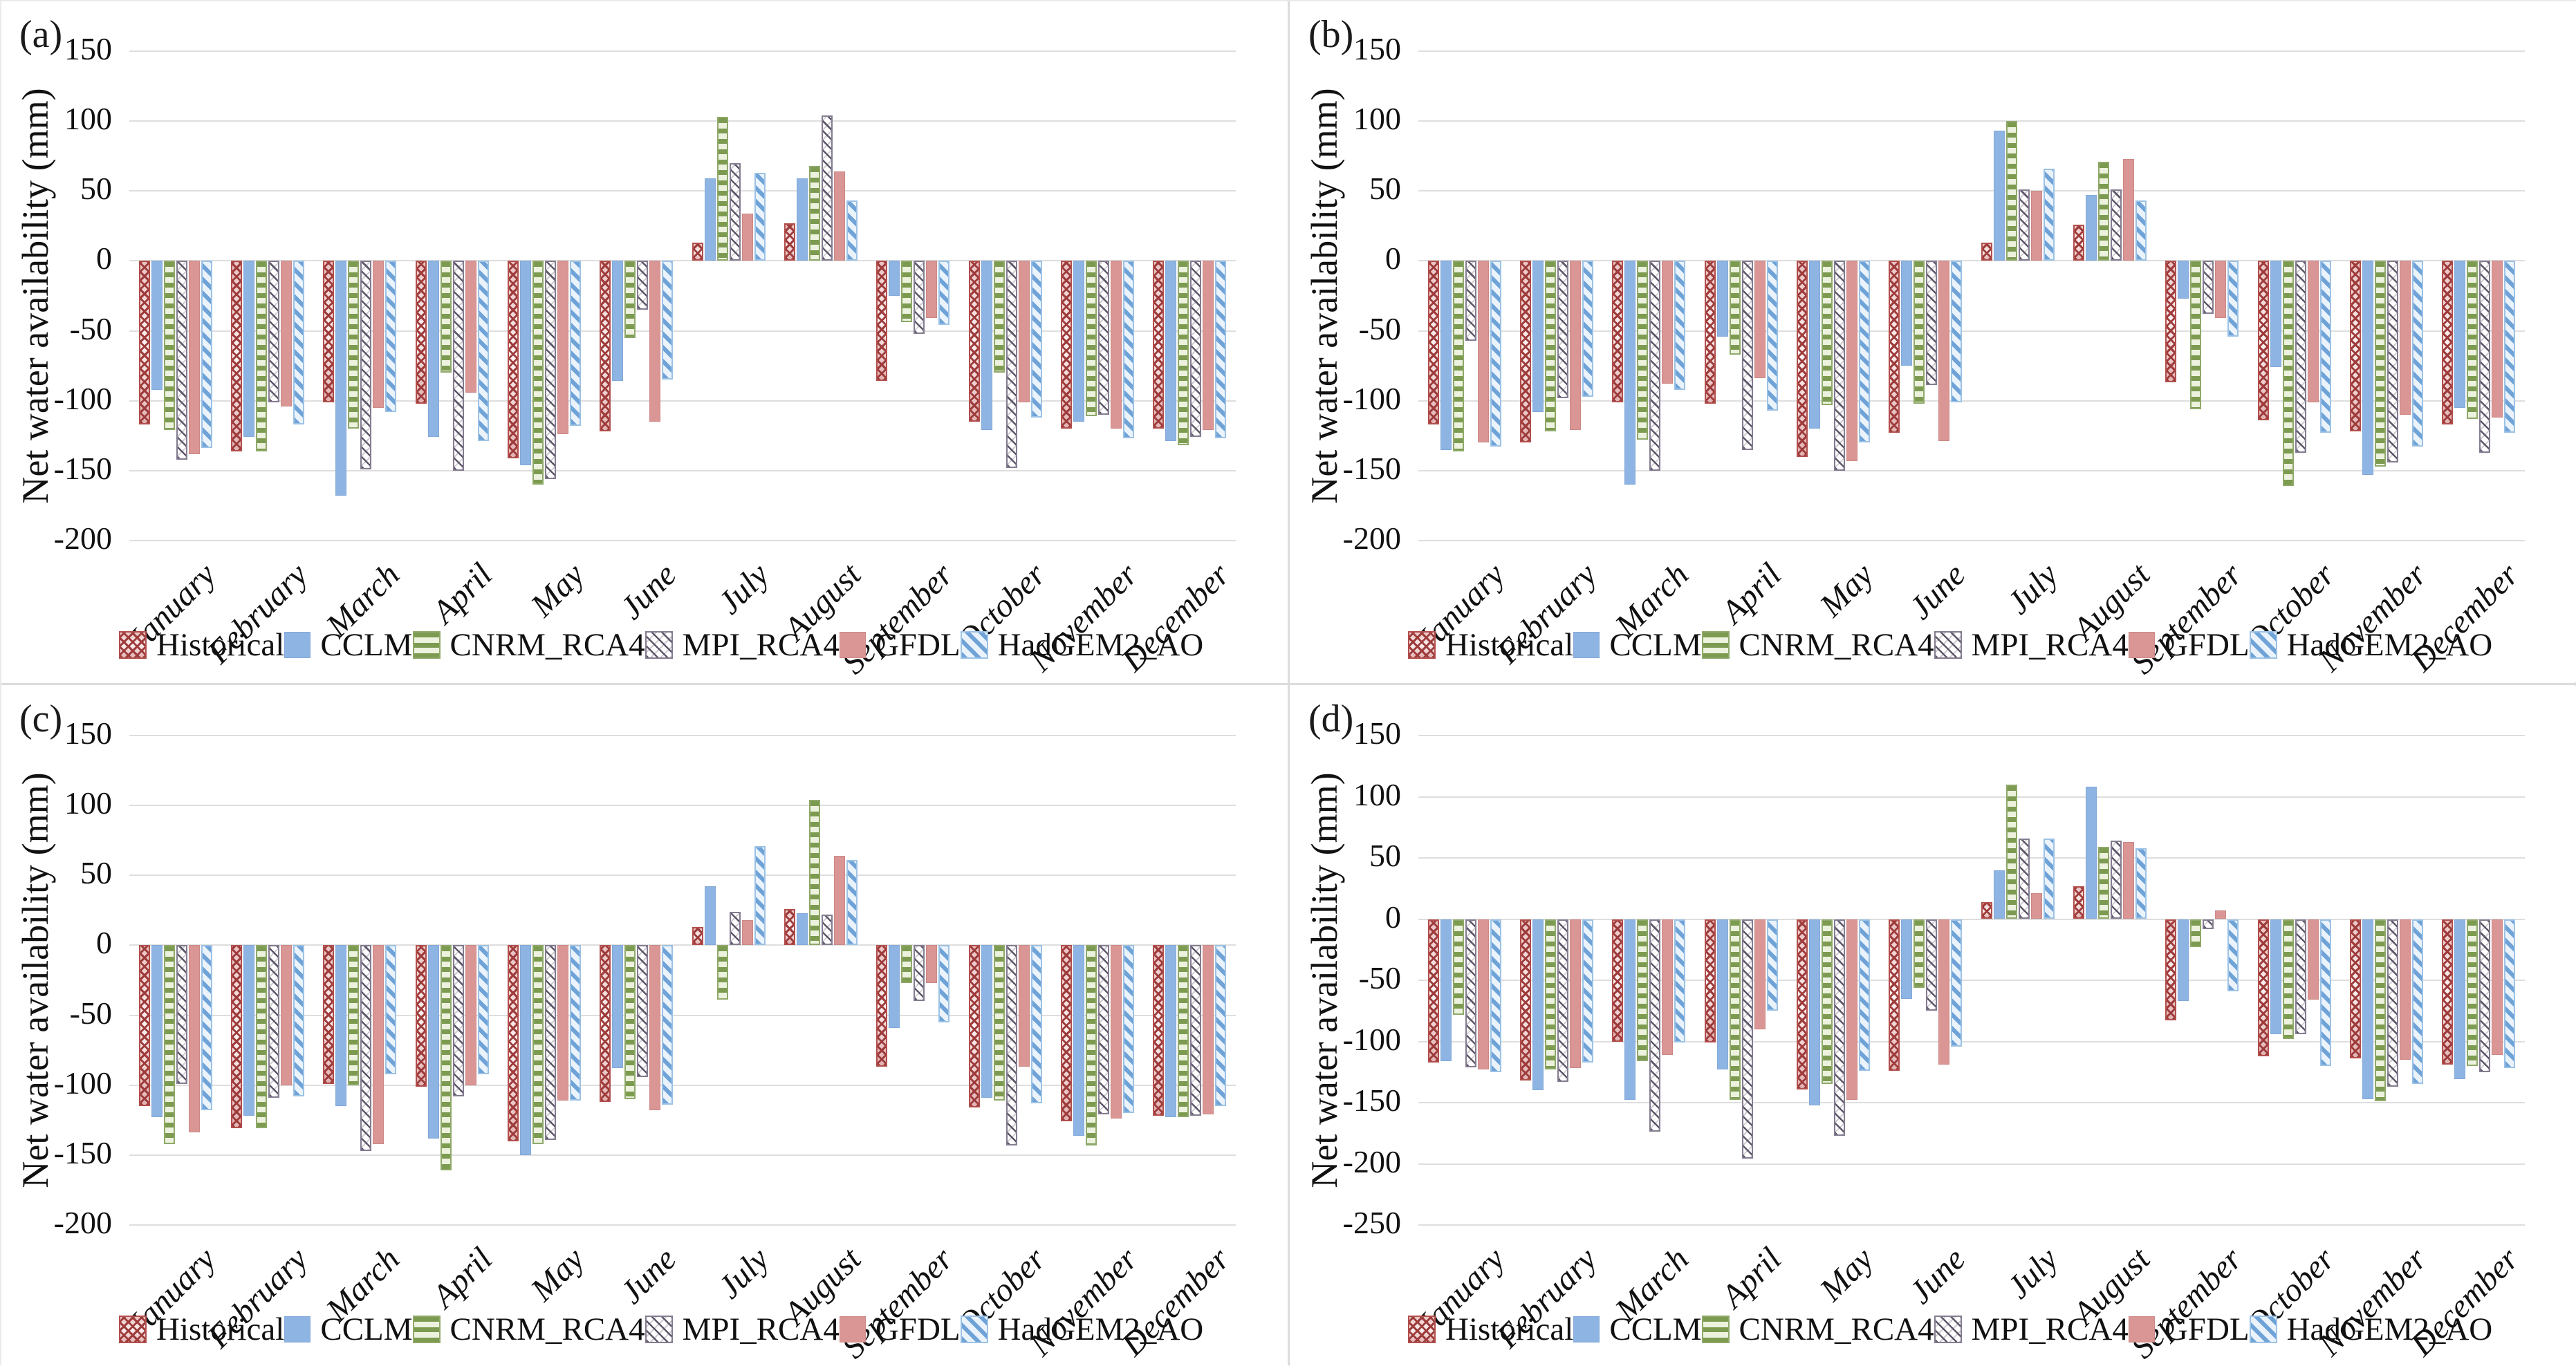 Image resolution: width=2576 pixels, height=1366 pixels. Describe the element at coordinates (1433, 991) in the screenshot. I see `bar-Historical-January` at that location.